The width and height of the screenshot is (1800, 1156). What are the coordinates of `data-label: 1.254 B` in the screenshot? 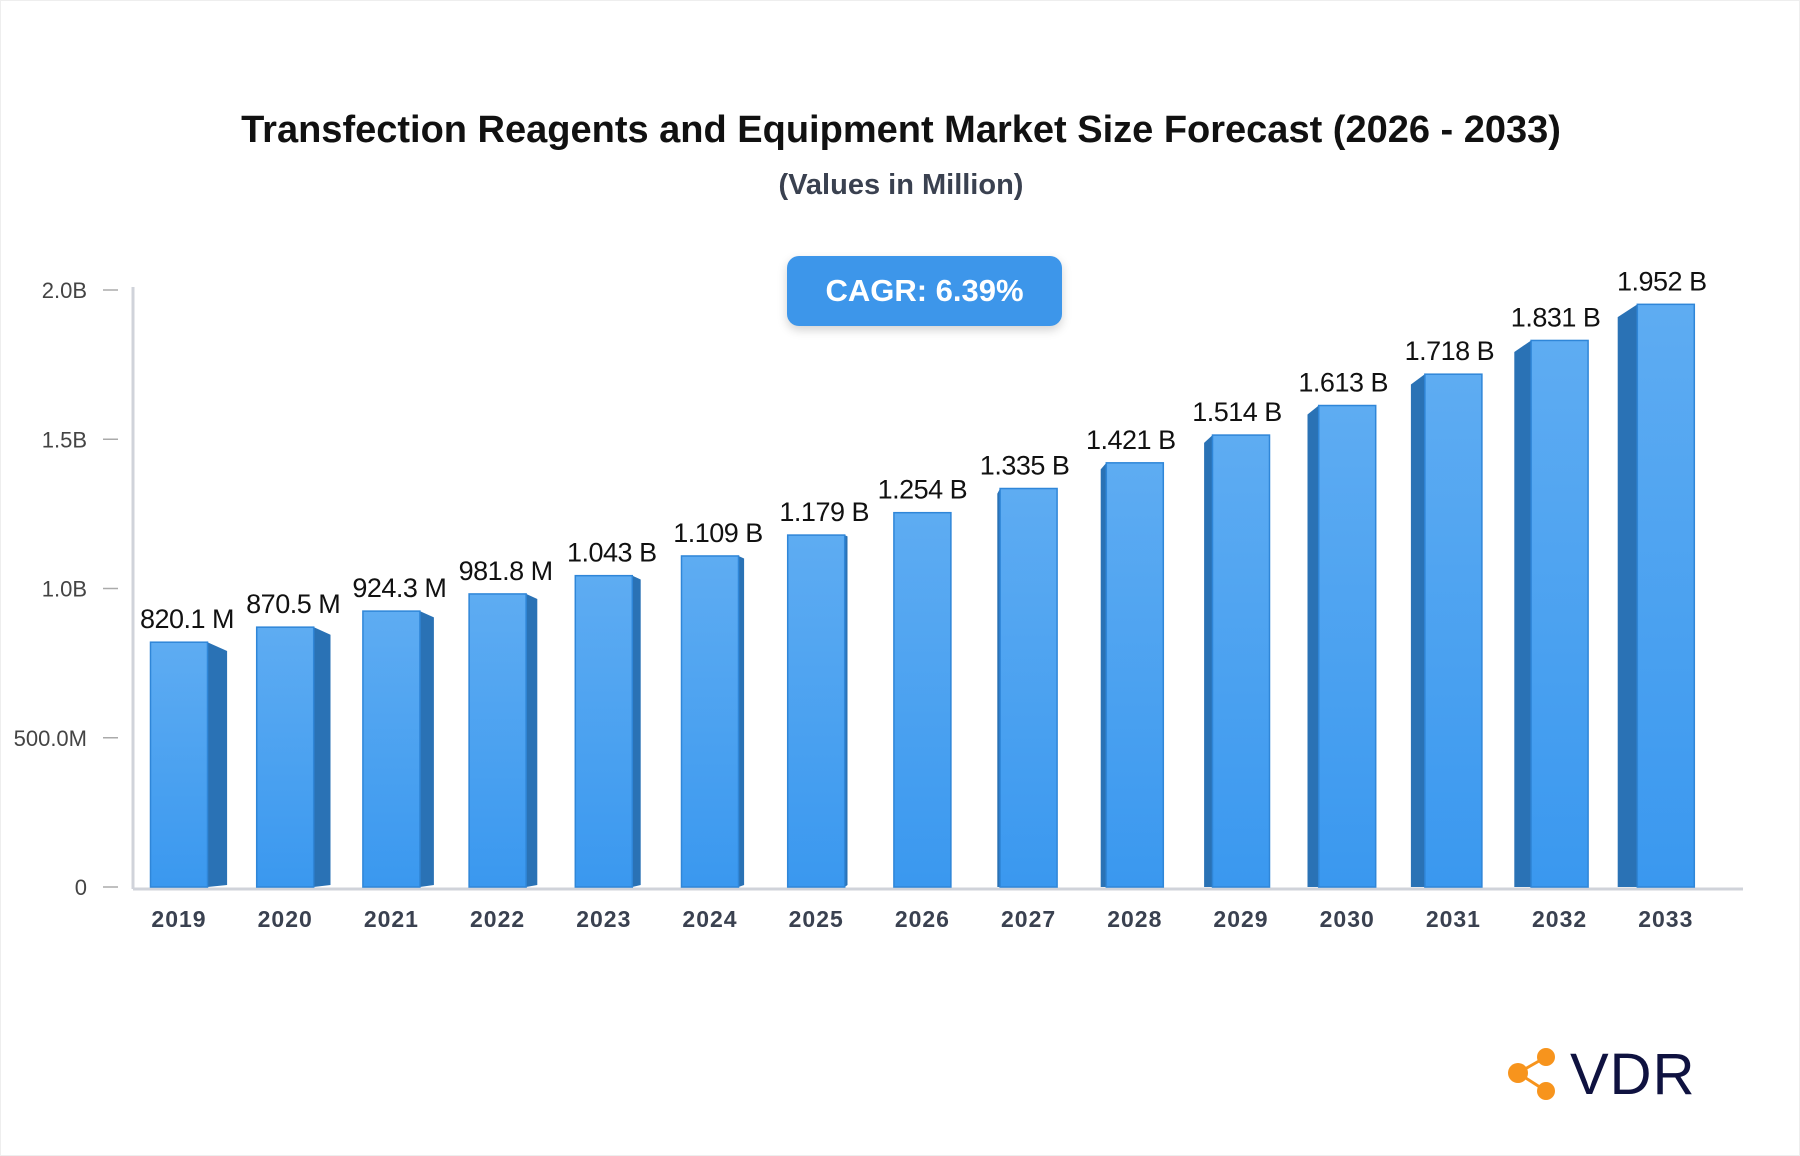 It's located at (923, 490).